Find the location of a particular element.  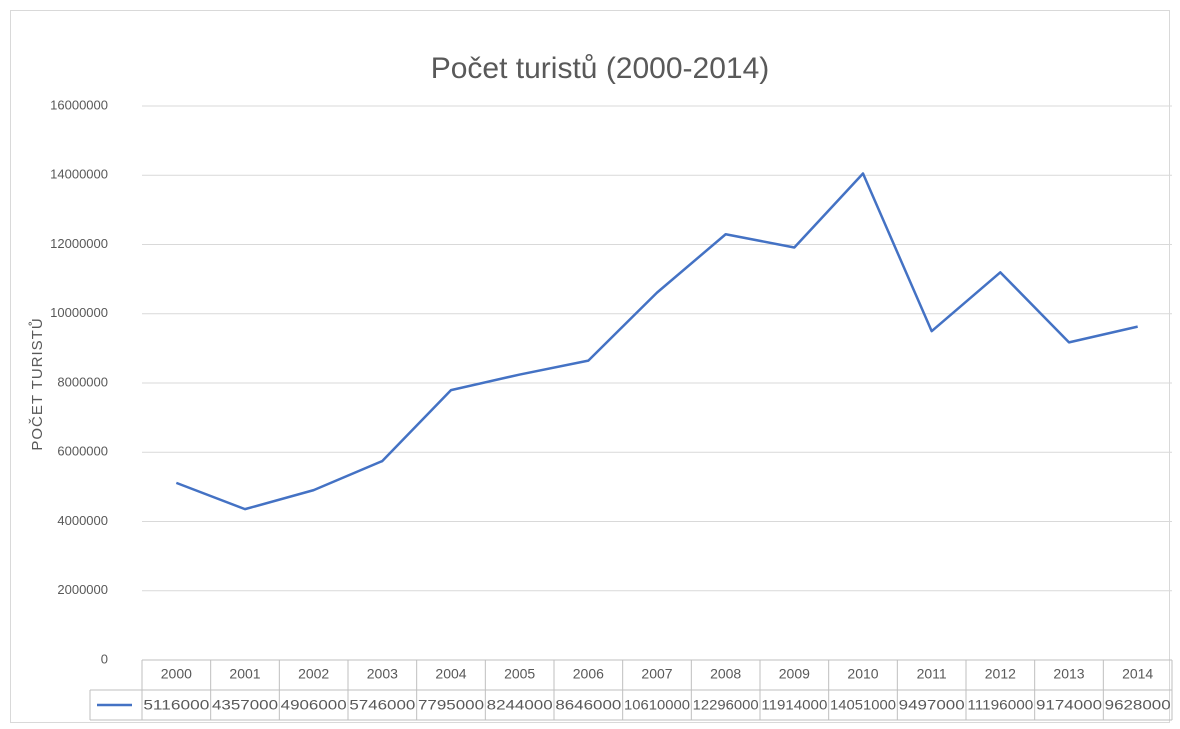

x-tick-label: 2011 is located at coordinates (932, 674).